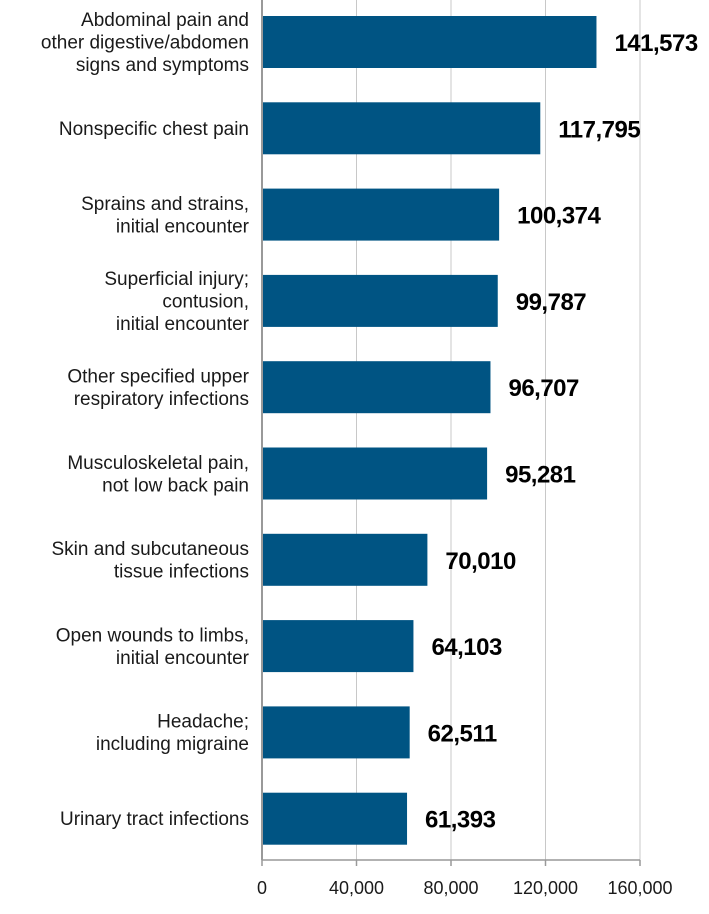  I want to click on x-tick-label: 40,000, so click(356, 888).